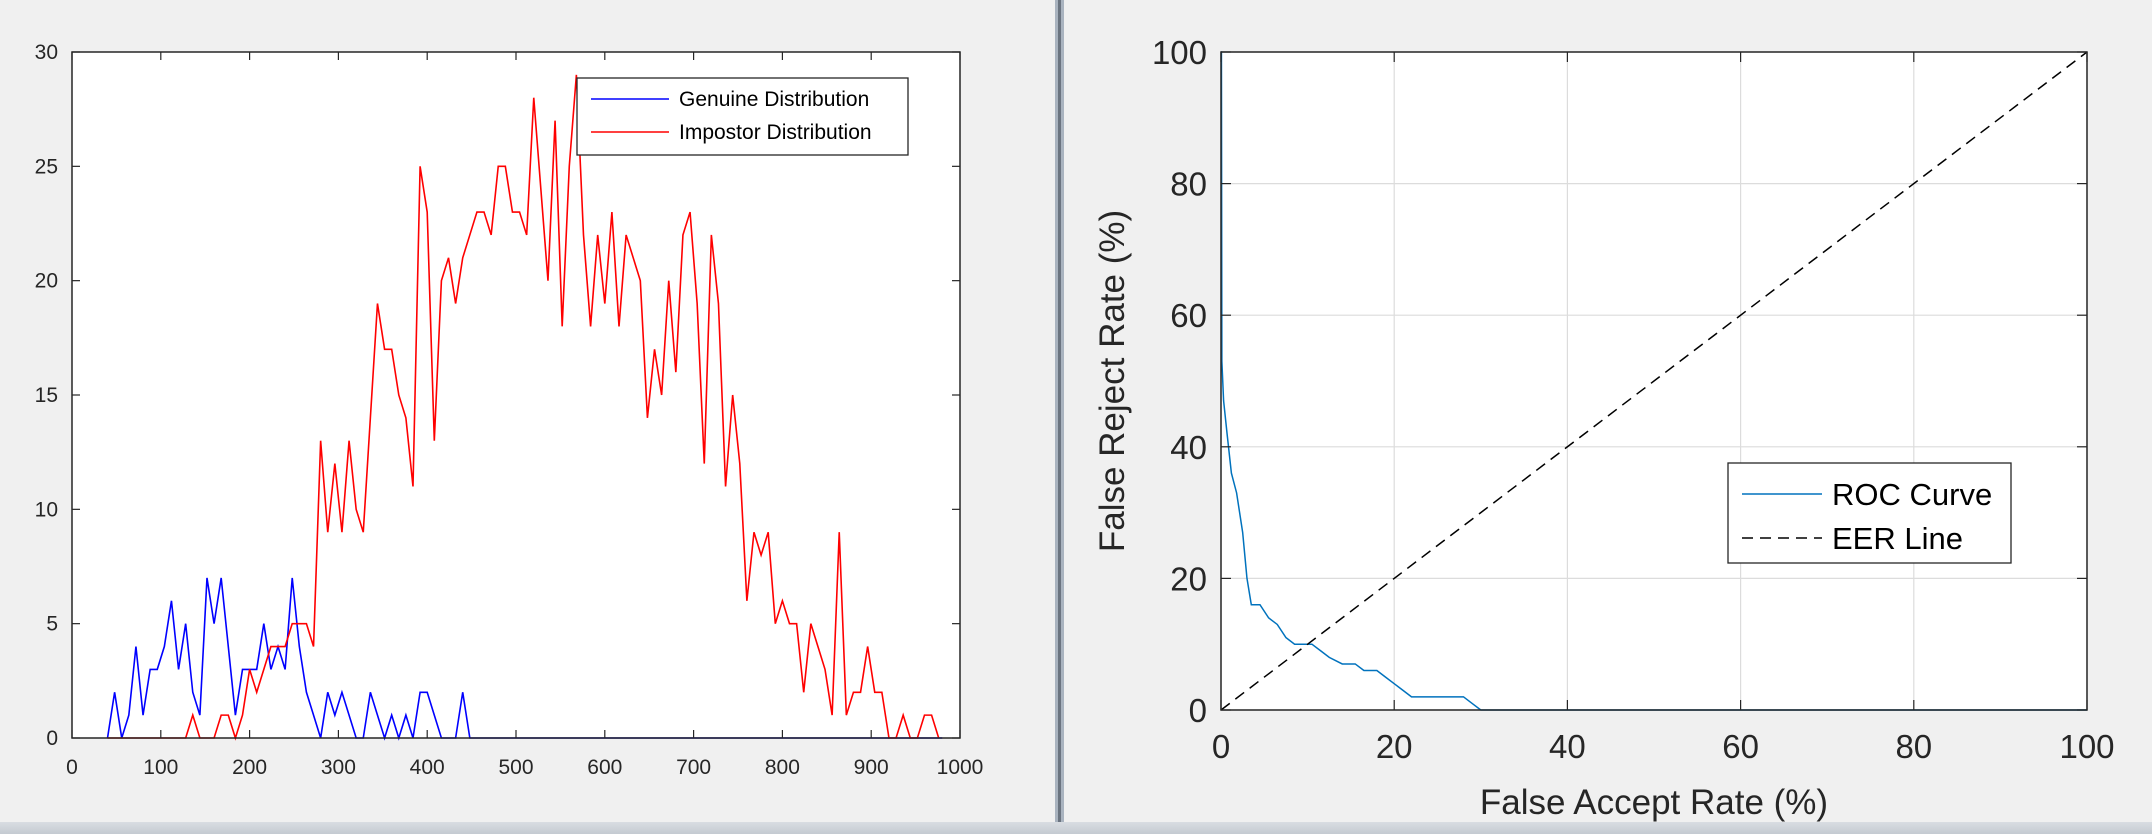  I want to click on panel-splitter, so click(1059, 417).